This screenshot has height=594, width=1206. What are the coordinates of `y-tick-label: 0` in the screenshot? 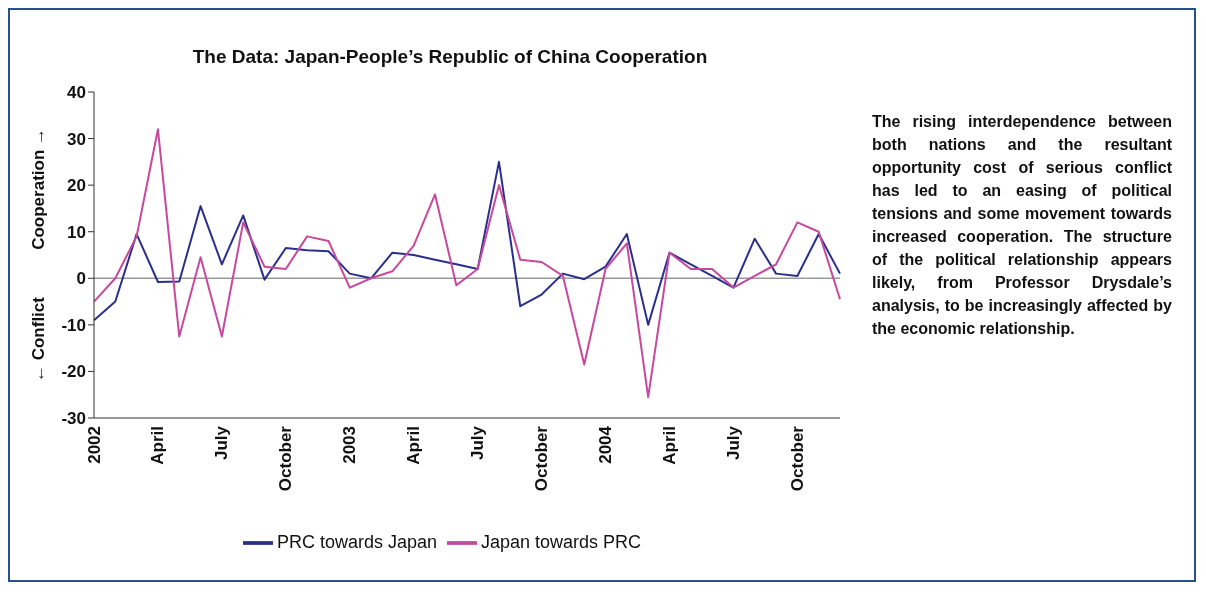 It's located at (81, 279).